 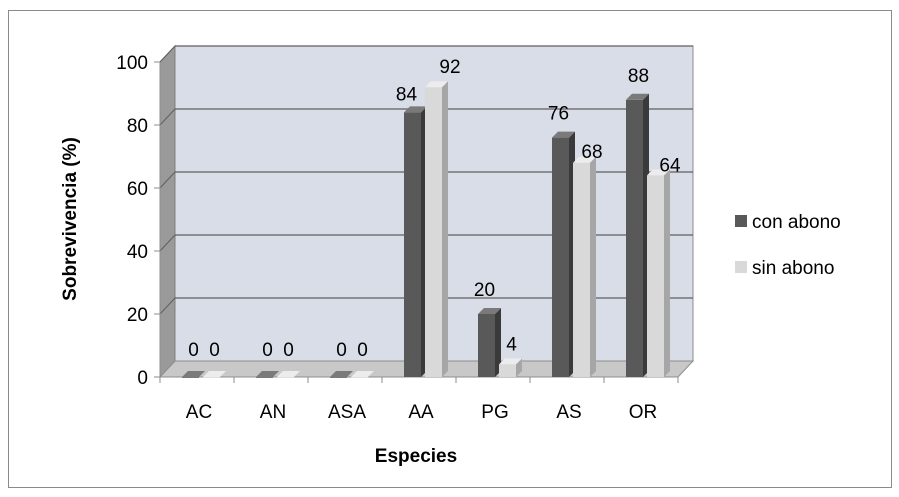 What do you see at coordinates (449, 67) in the screenshot?
I see `data-label: 92` at bounding box center [449, 67].